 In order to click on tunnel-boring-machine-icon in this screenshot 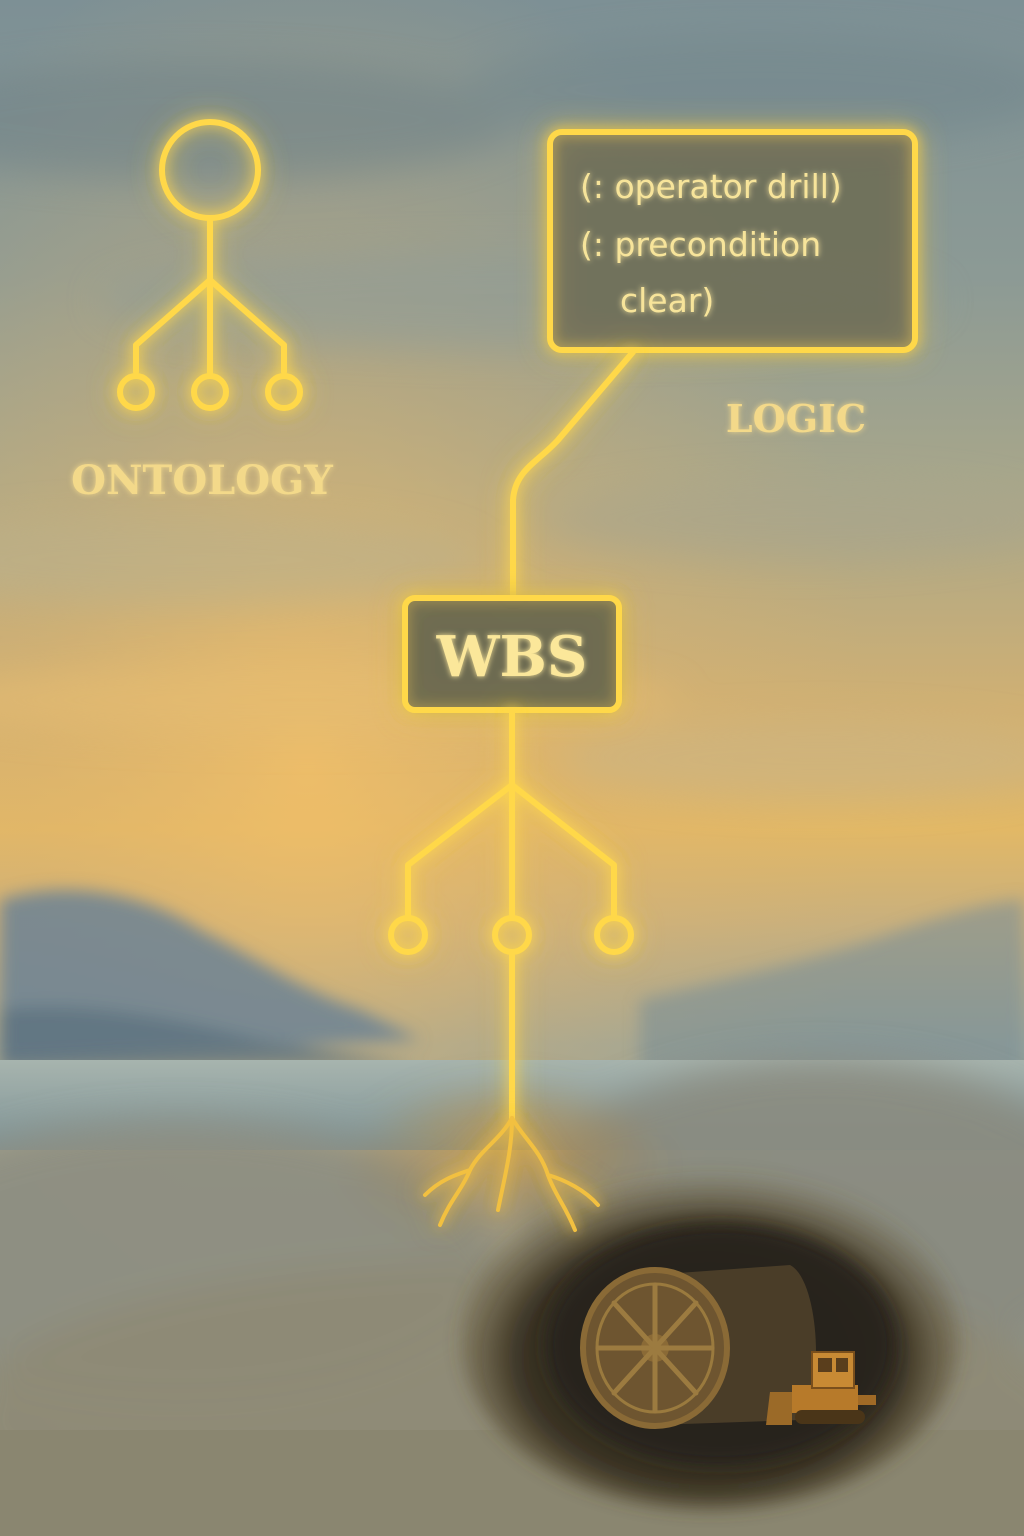, I will do `click(698, 1347)`.